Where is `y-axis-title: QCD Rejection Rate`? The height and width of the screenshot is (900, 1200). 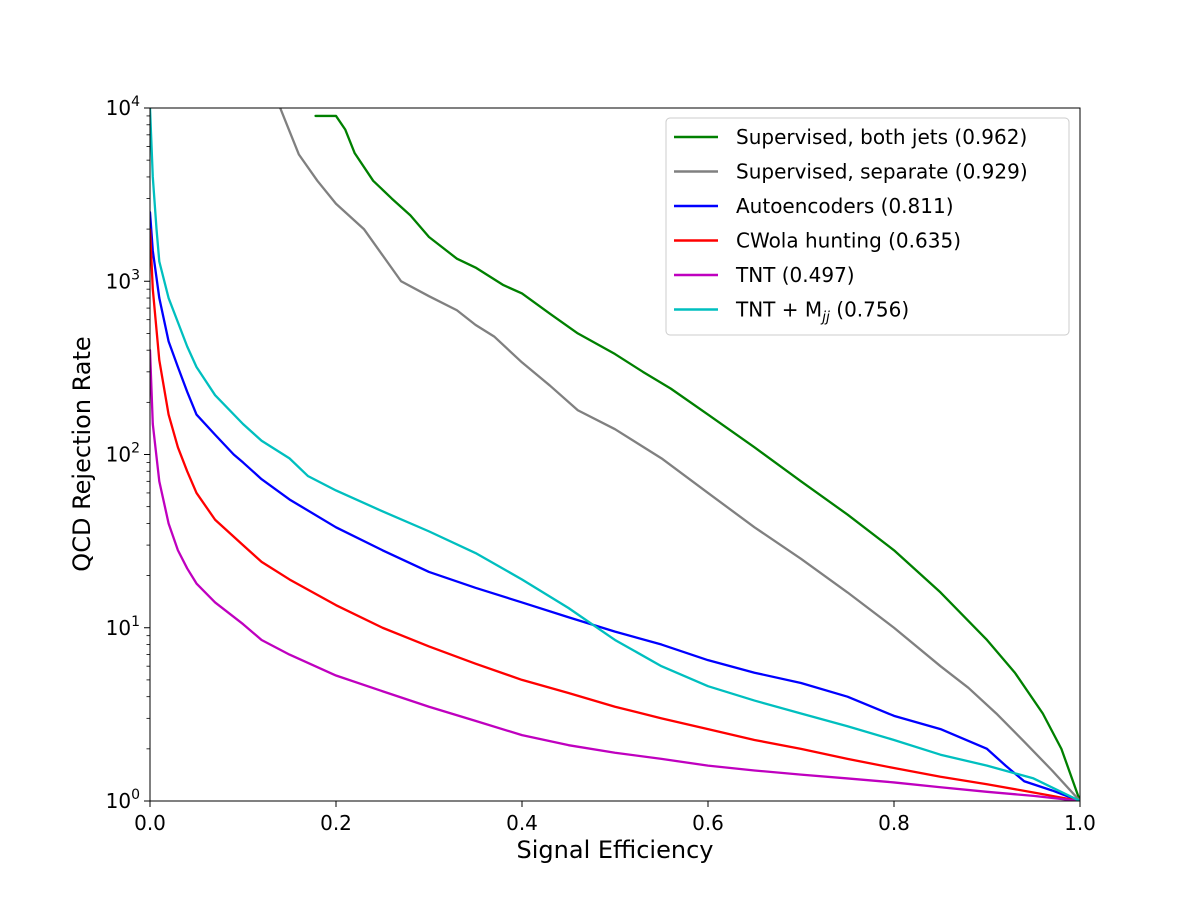 y-axis-title: QCD Rejection Rate is located at coordinates (82, 453).